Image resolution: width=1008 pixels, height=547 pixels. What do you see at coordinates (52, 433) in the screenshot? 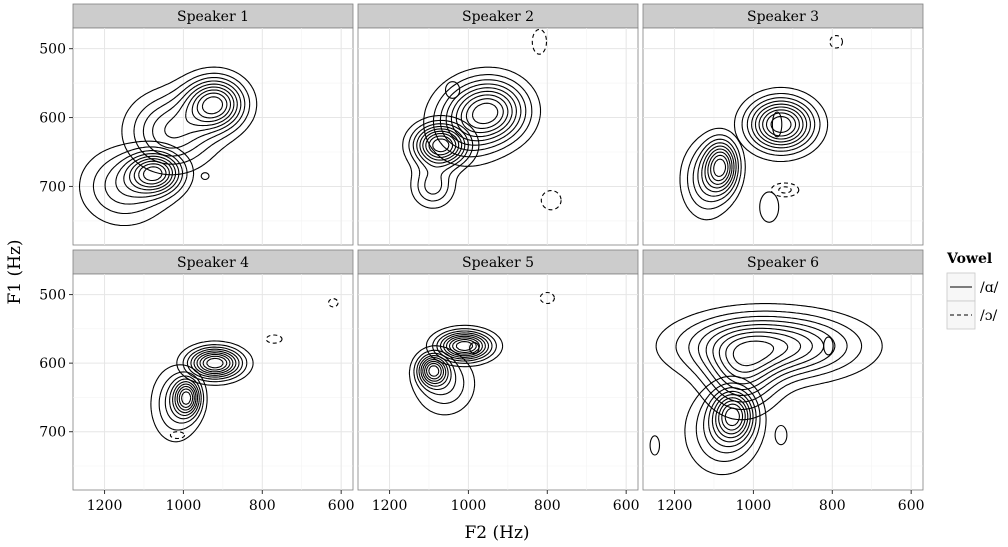
I see `y-tick-label: 700` at bounding box center [52, 433].